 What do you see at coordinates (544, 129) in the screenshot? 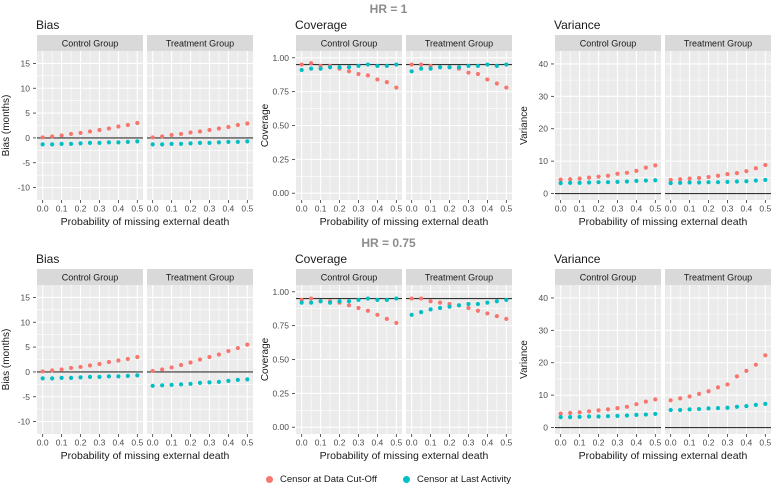
I see `y-tick-label: 20` at bounding box center [544, 129].